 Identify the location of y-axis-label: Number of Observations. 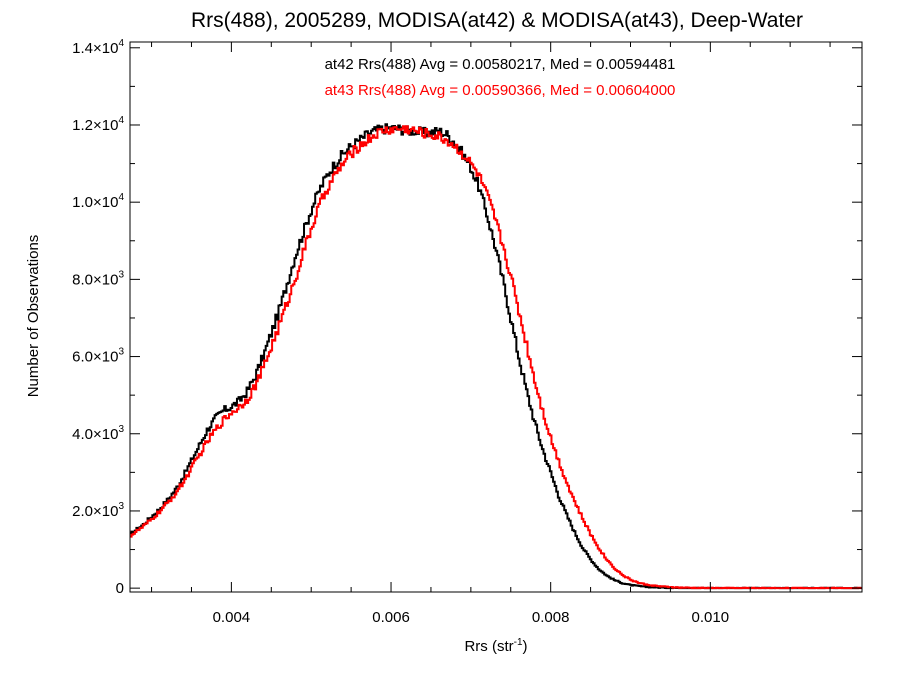
(33, 316).